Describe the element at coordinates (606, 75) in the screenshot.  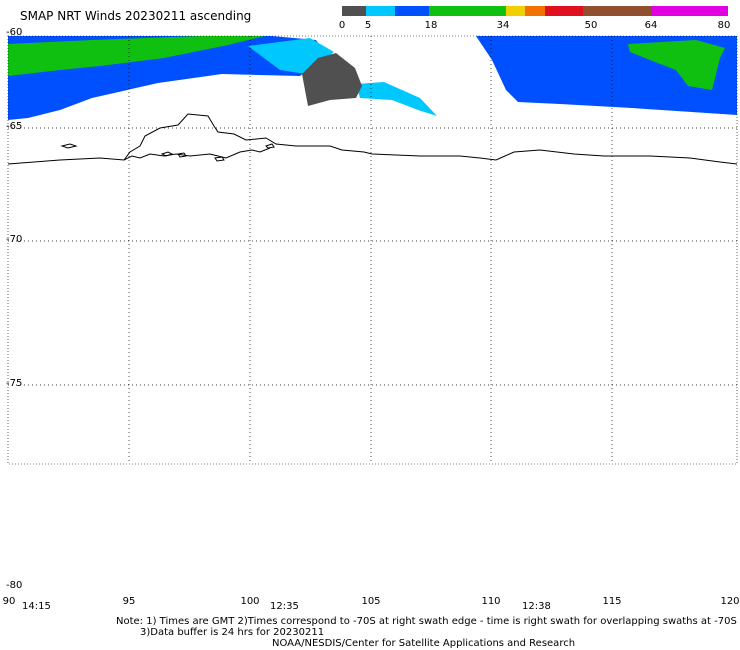
I see `wind-swath-east` at that location.